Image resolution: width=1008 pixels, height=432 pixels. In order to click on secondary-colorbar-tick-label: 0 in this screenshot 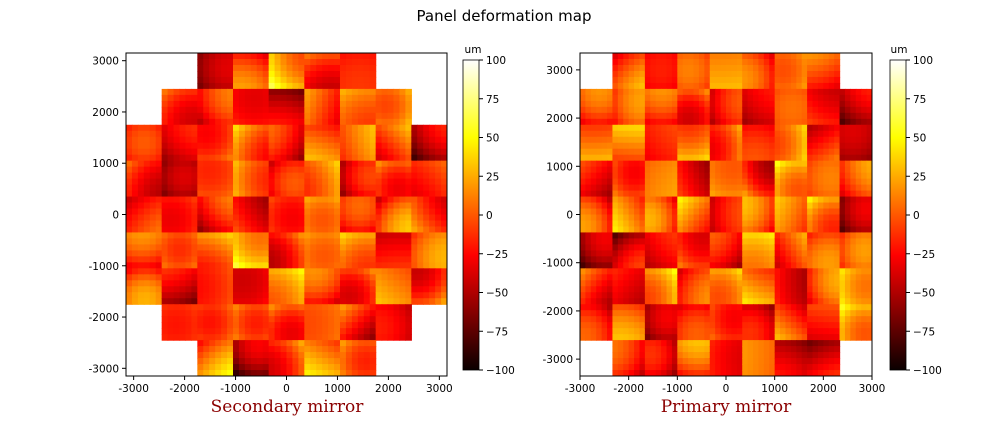, I will do `click(489, 216)`.